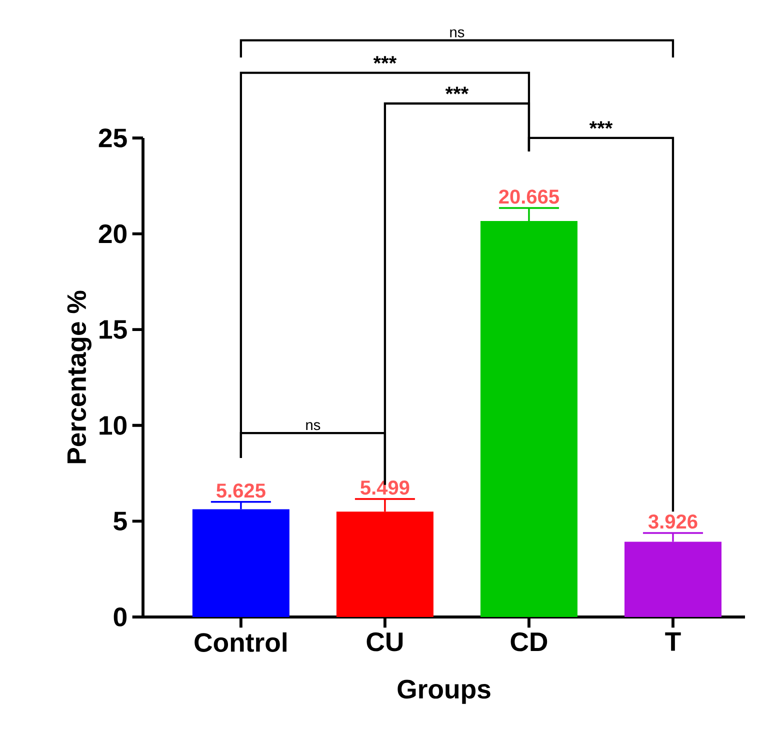 This screenshot has width=765, height=738. I want to click on data-label: 3.926, so click(673, 521).